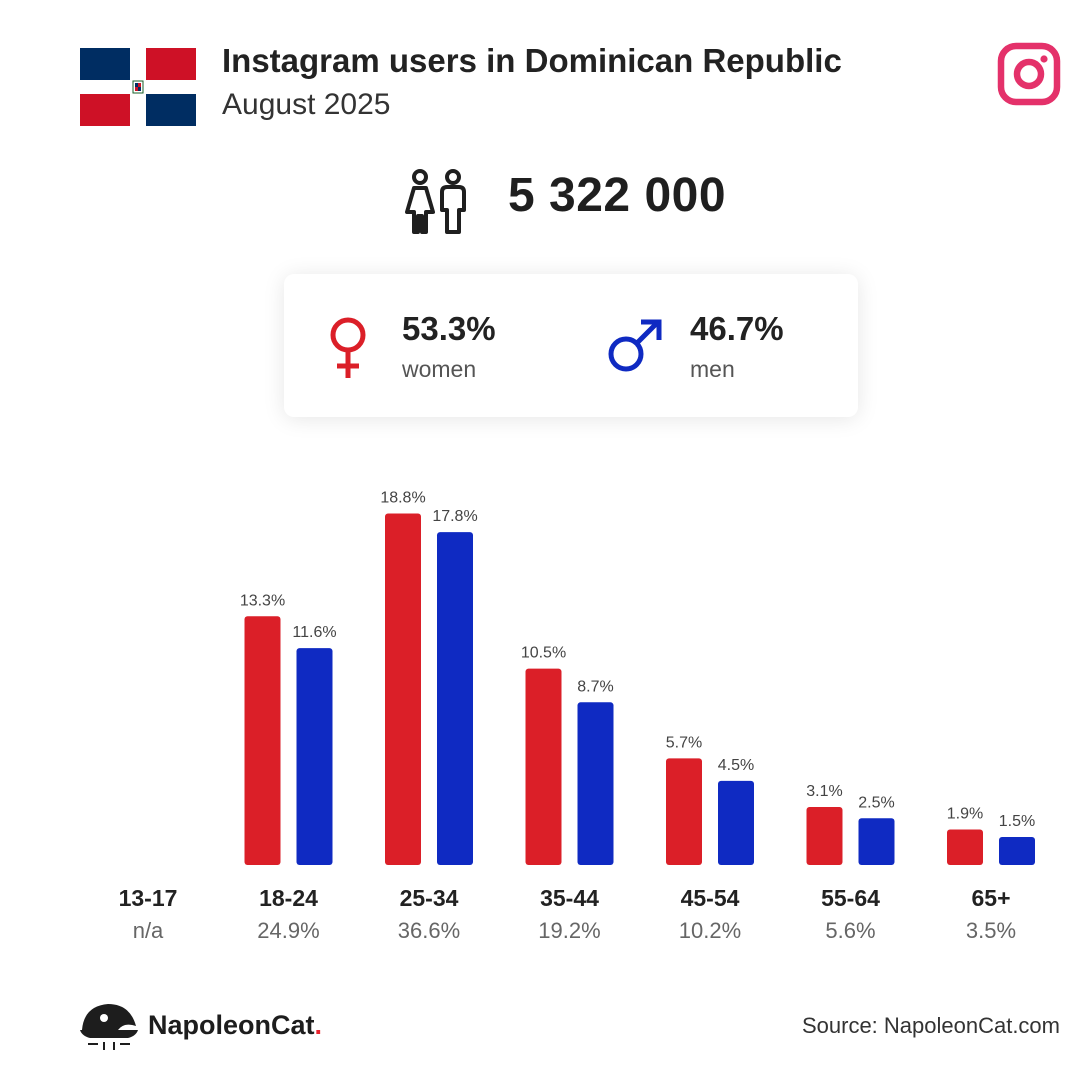  I want to click on bar-men-65+, so click(1017, 850).